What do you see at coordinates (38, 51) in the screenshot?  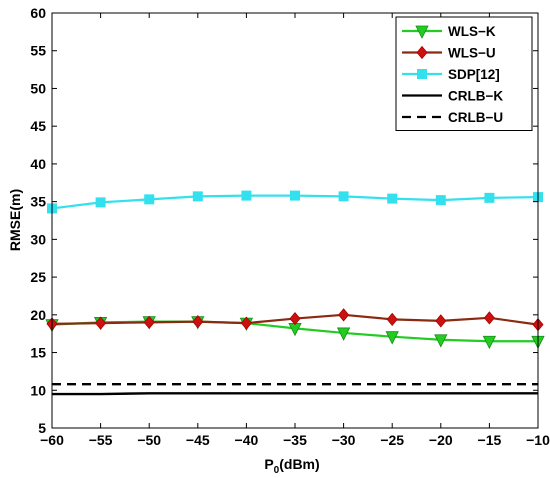 I see `y-tick-label-10: 55` at bounding box center [38, 51].